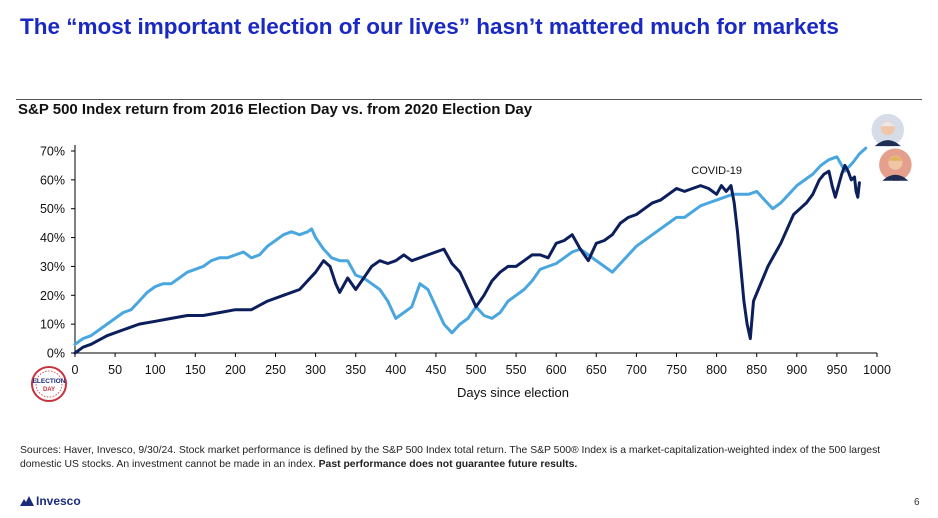  What do you see at coordinates (877, 370) in the screenshot?
I see `x-tick-label: 1000` at bounding box center [877, 370].